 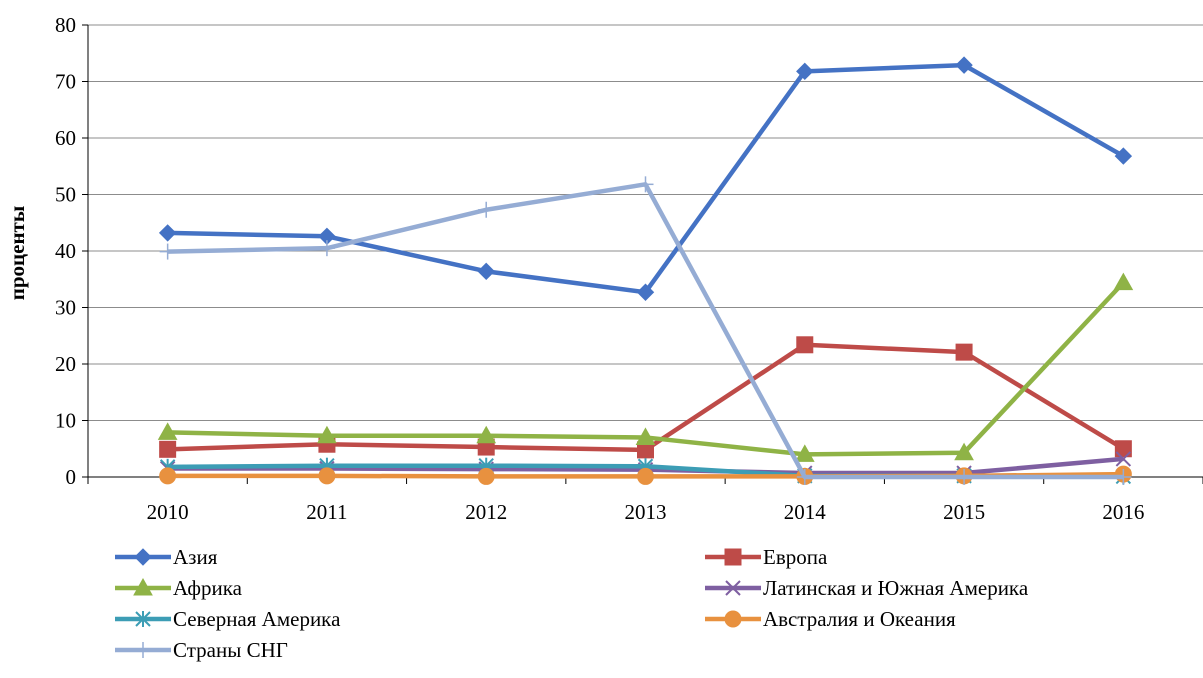 What do you see at coordinates (65, 421) in the screenshot?
I see `y-tick-label: 10` at bounding box center [65, 421].